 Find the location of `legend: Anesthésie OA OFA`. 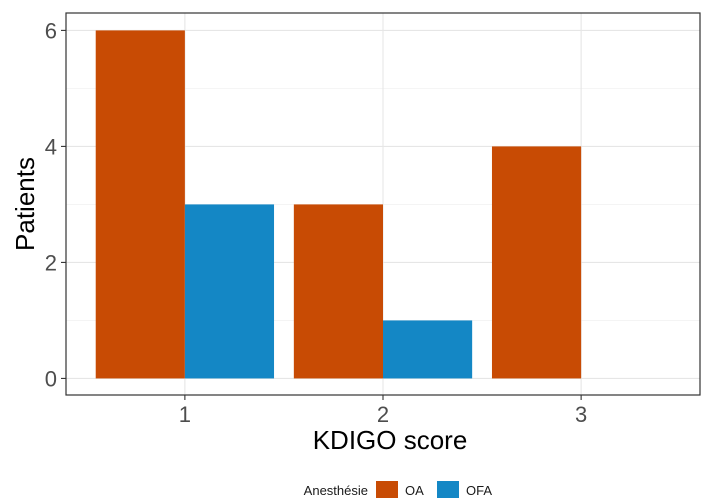

legend: Anesthésie OA OFA is located at coordinates (398, 489).